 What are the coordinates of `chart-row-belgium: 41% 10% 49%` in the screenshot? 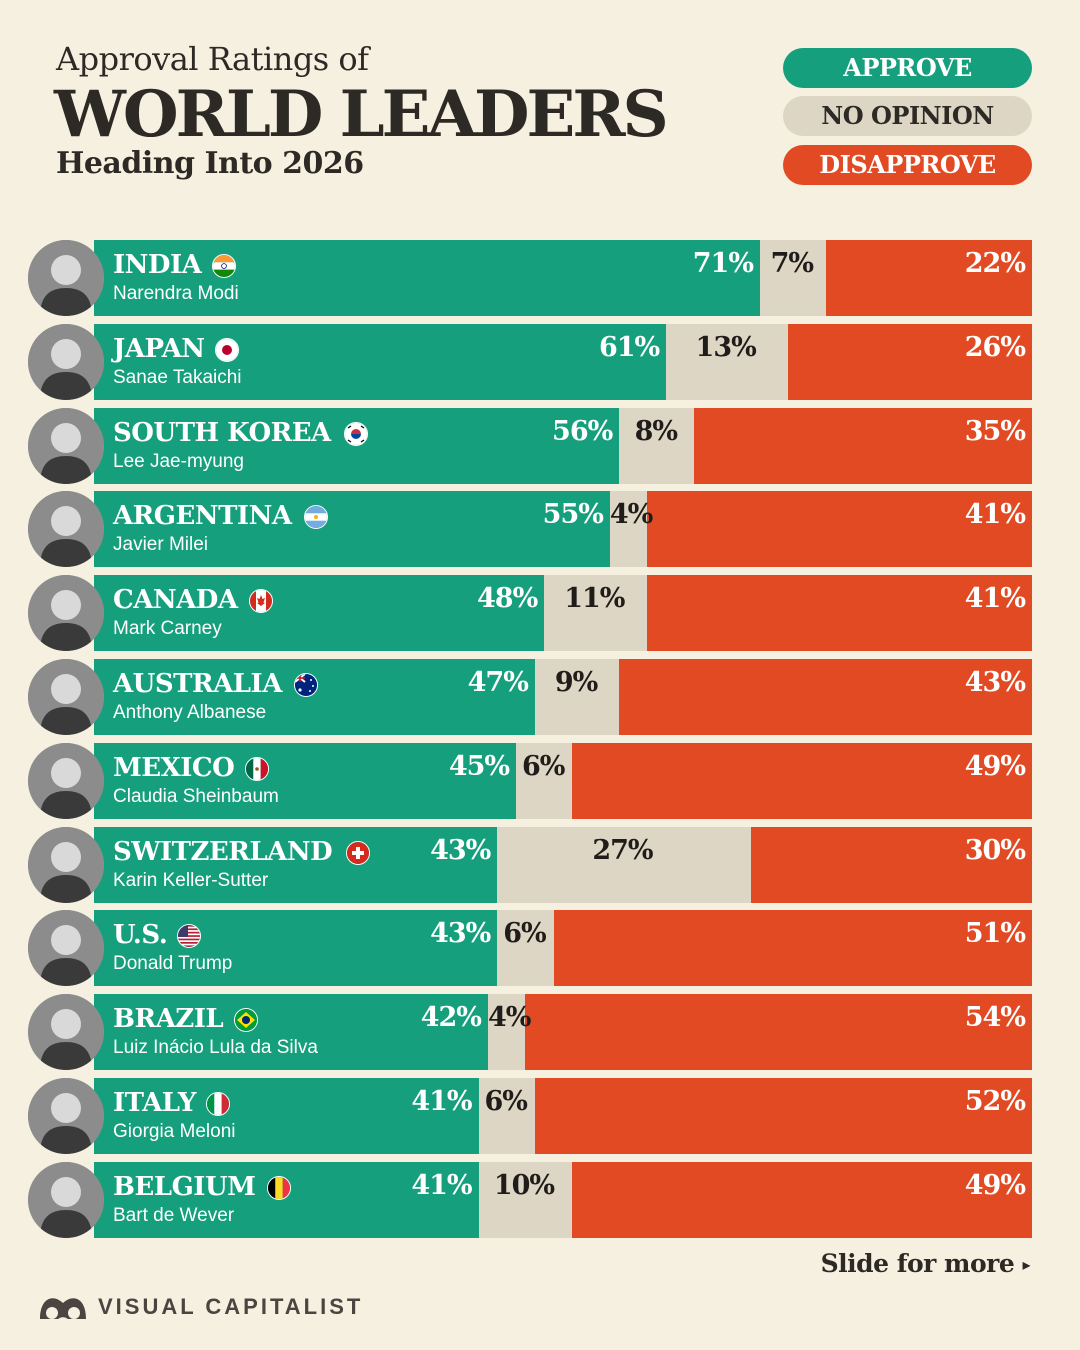 It's located at (563, 1200).